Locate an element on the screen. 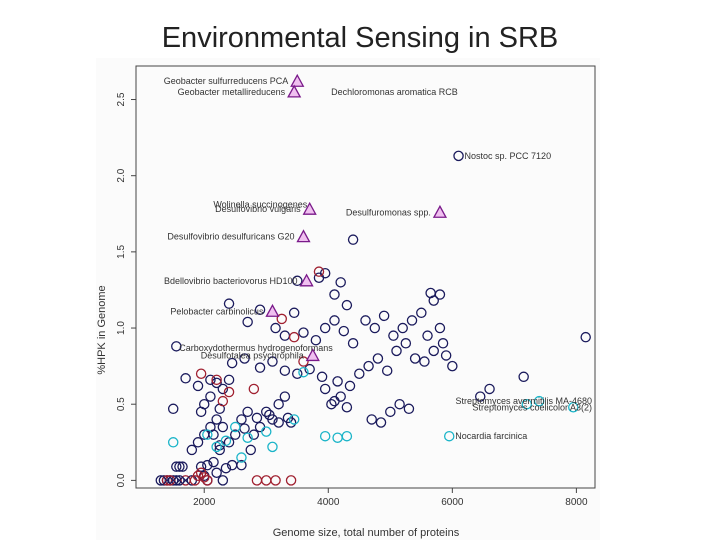 The image size is (720, 540). annotation-label: Nocardia farcinica is located at coordinates (491, 436).